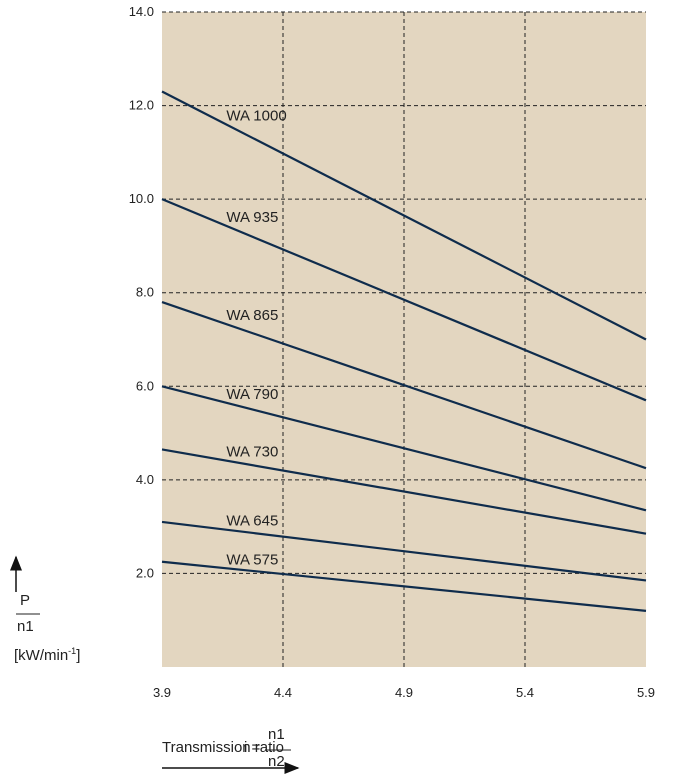 The image size is (673, 775). I want to click on series-label: WA 865, so click(252, 315).